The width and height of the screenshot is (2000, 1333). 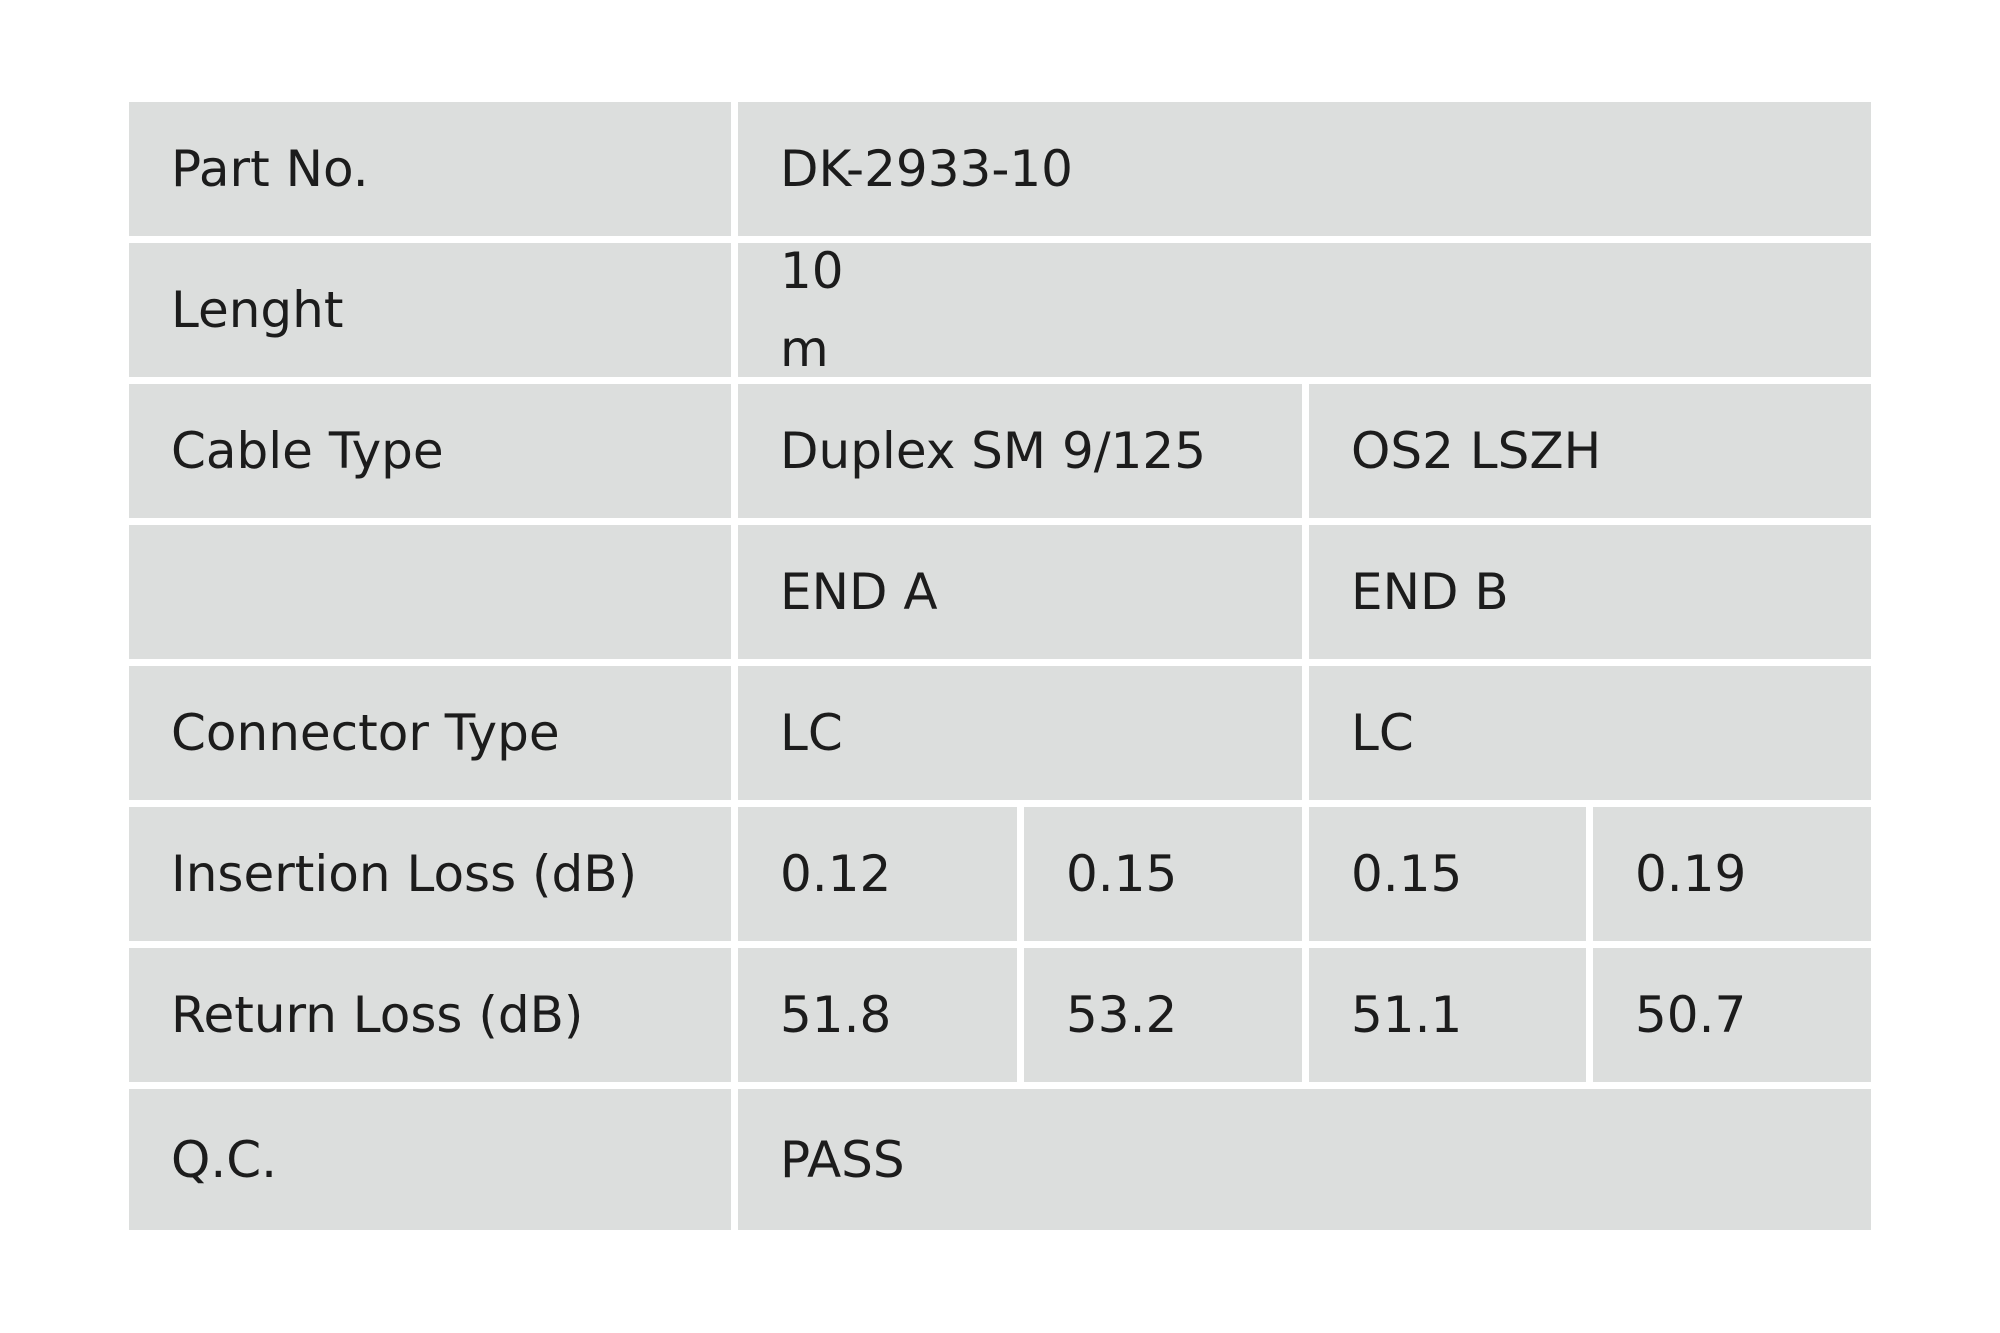 I want to click on empty-cell, so click(x=430, y=592).